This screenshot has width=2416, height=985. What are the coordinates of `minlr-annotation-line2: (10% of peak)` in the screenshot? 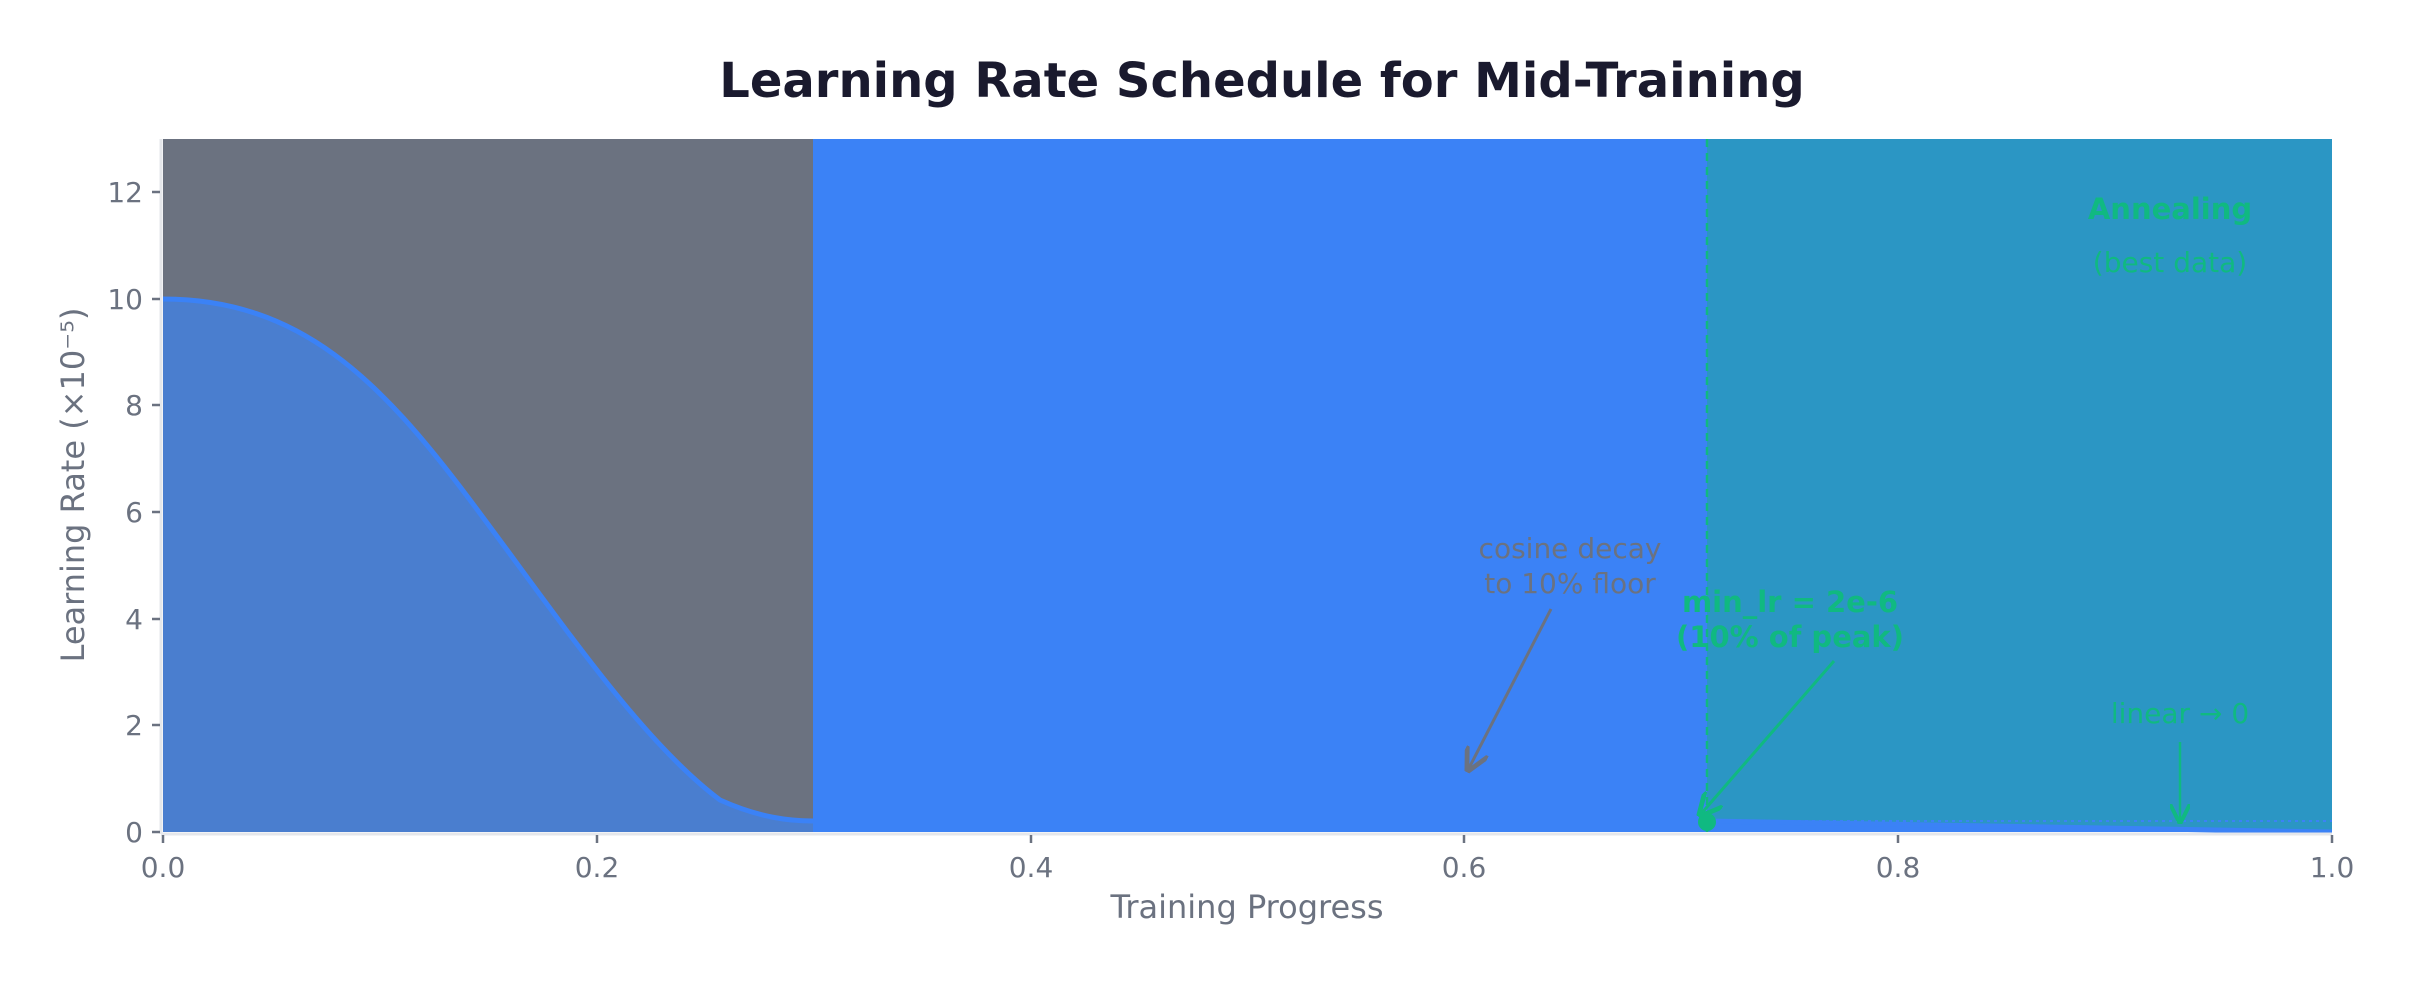 It's located at (1790, 637).